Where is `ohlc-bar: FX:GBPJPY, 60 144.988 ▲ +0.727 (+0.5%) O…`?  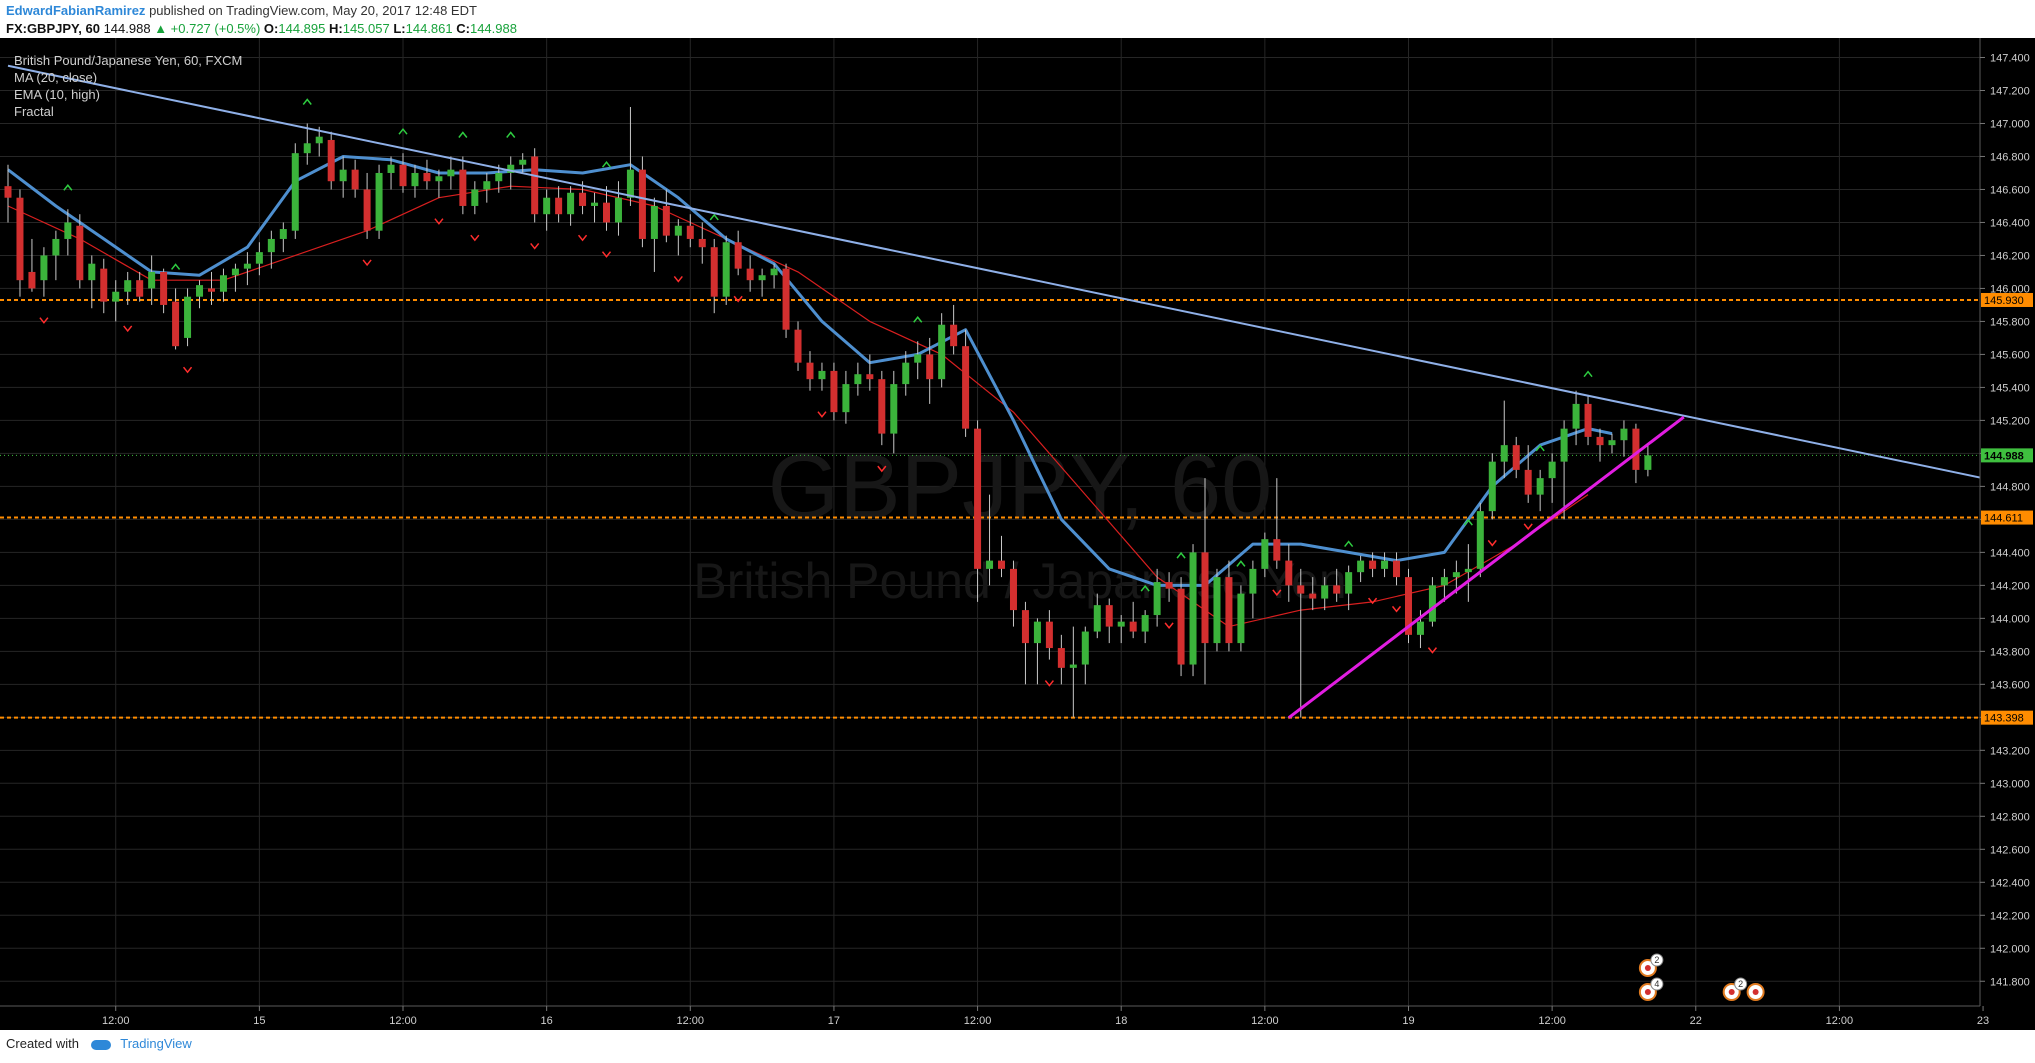
ohlc-bar: FX:GBPJPY, 60 144.988 ▲ +0.727 (+0.5%) O… is located at coordinates (261, 28).